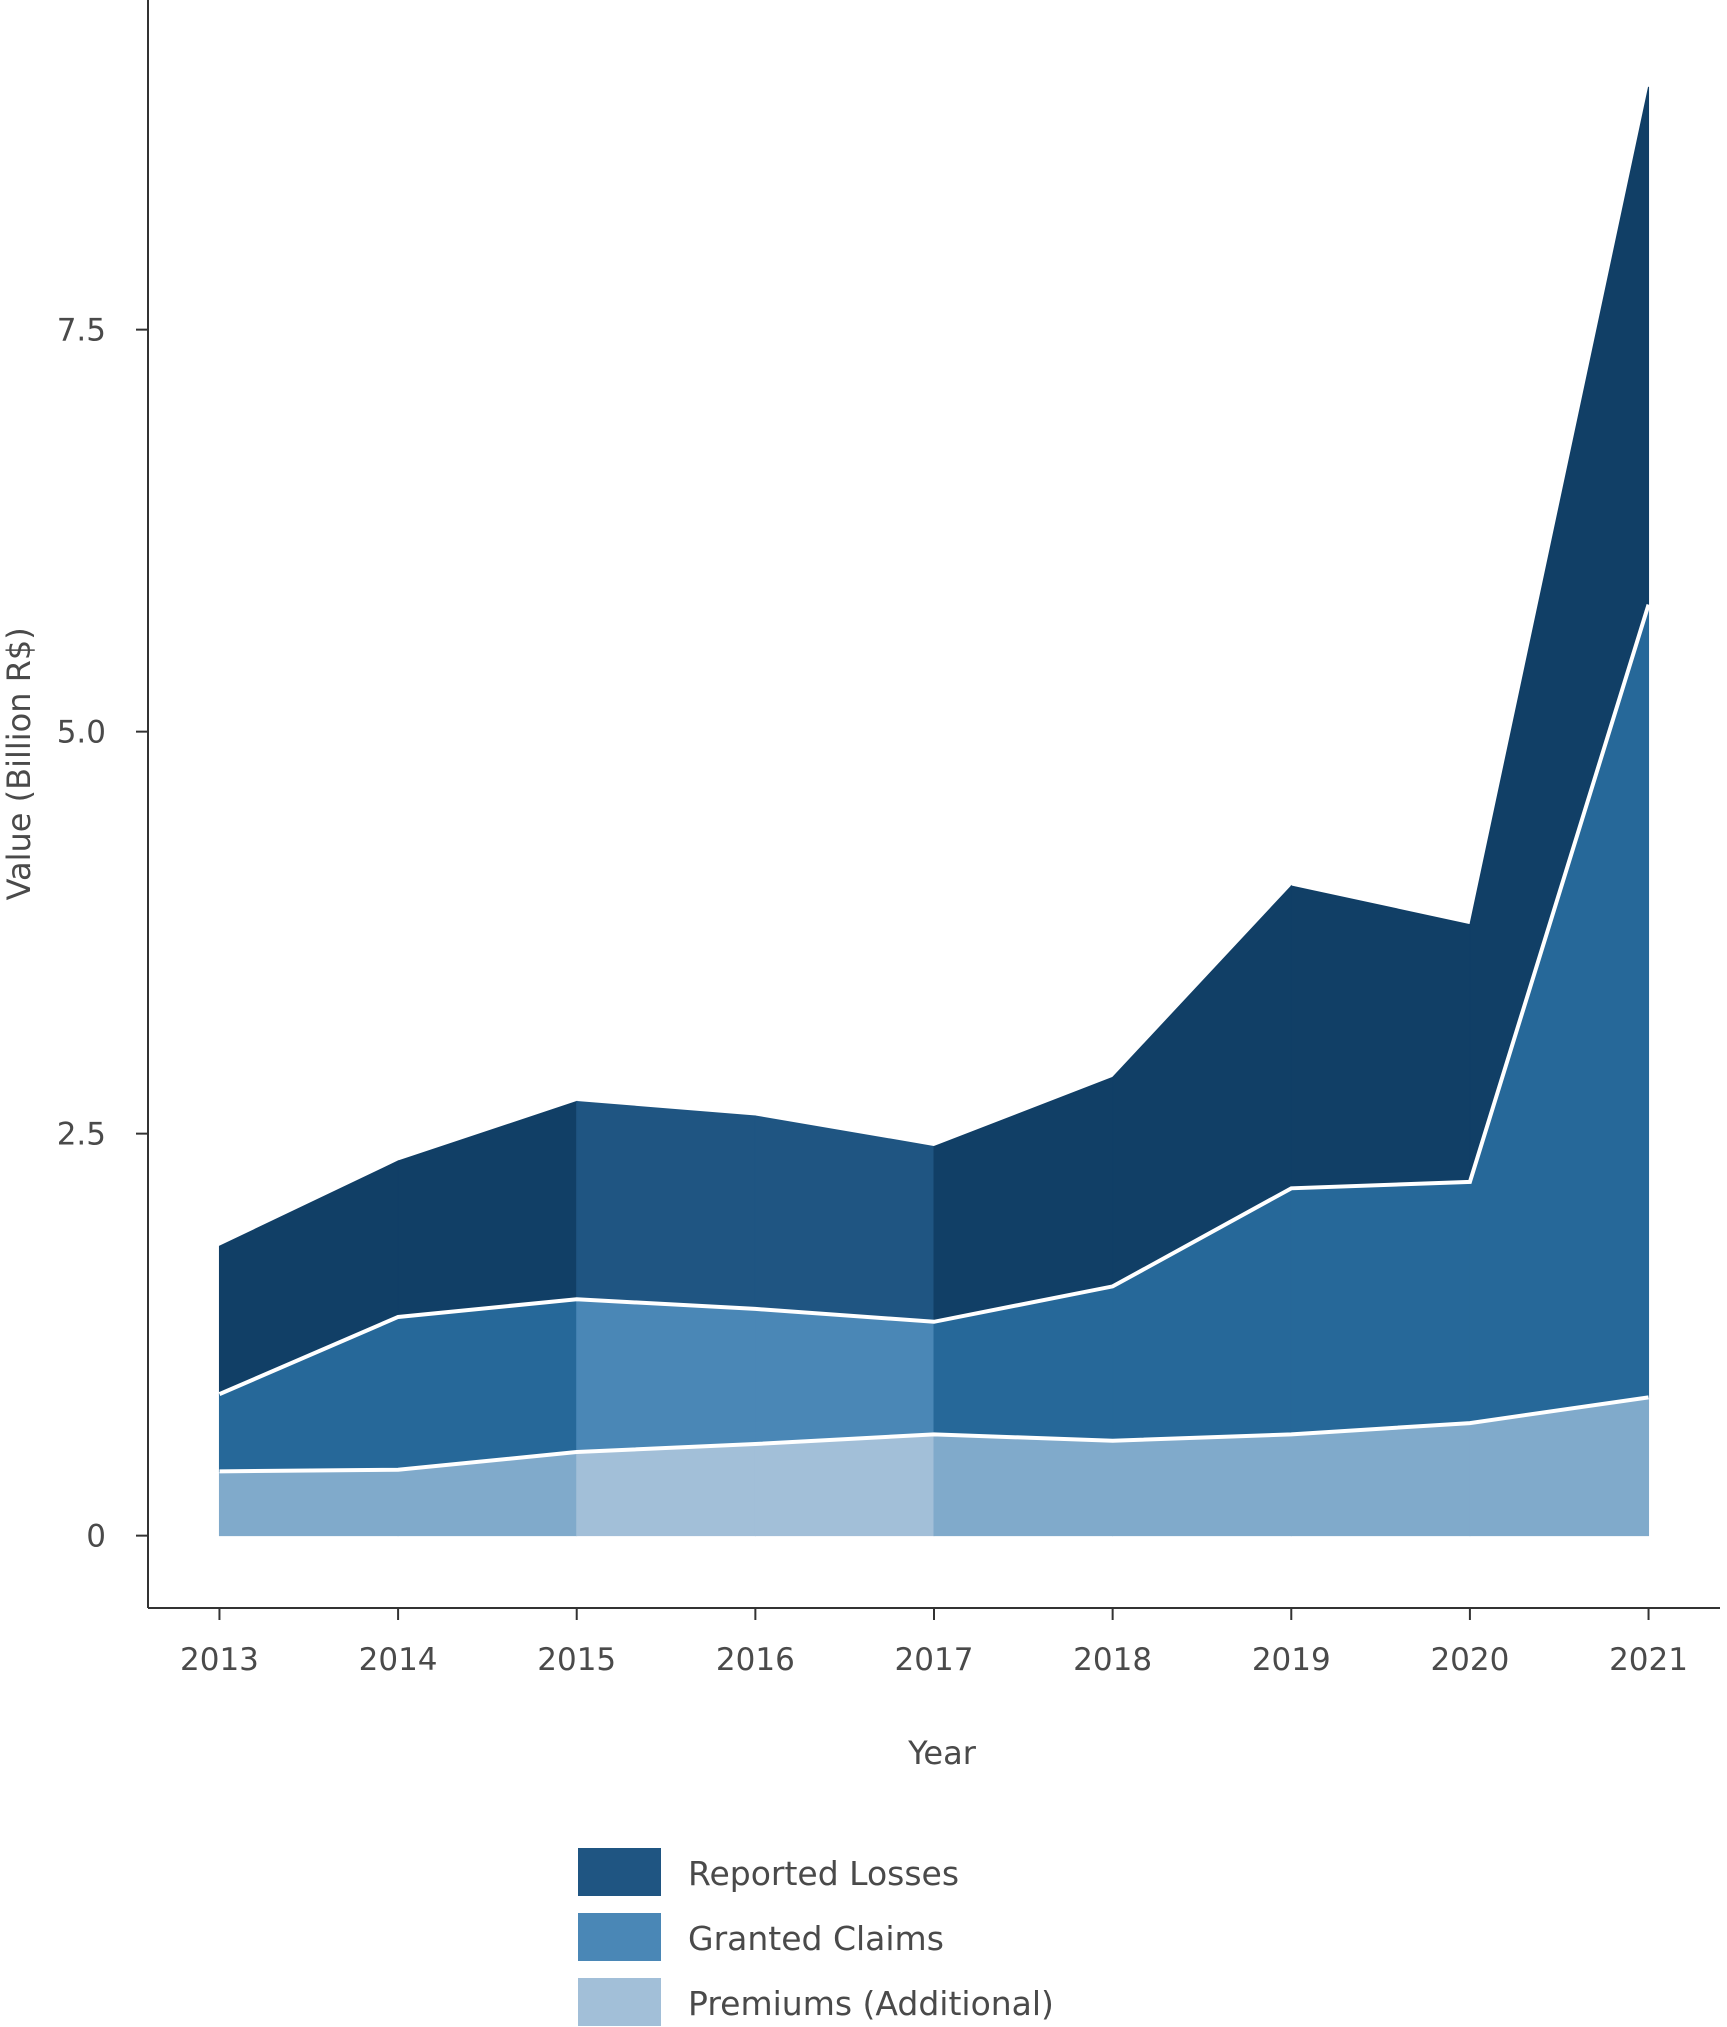  I want to click on x-tick-label: 2017, so click(934, 1660).